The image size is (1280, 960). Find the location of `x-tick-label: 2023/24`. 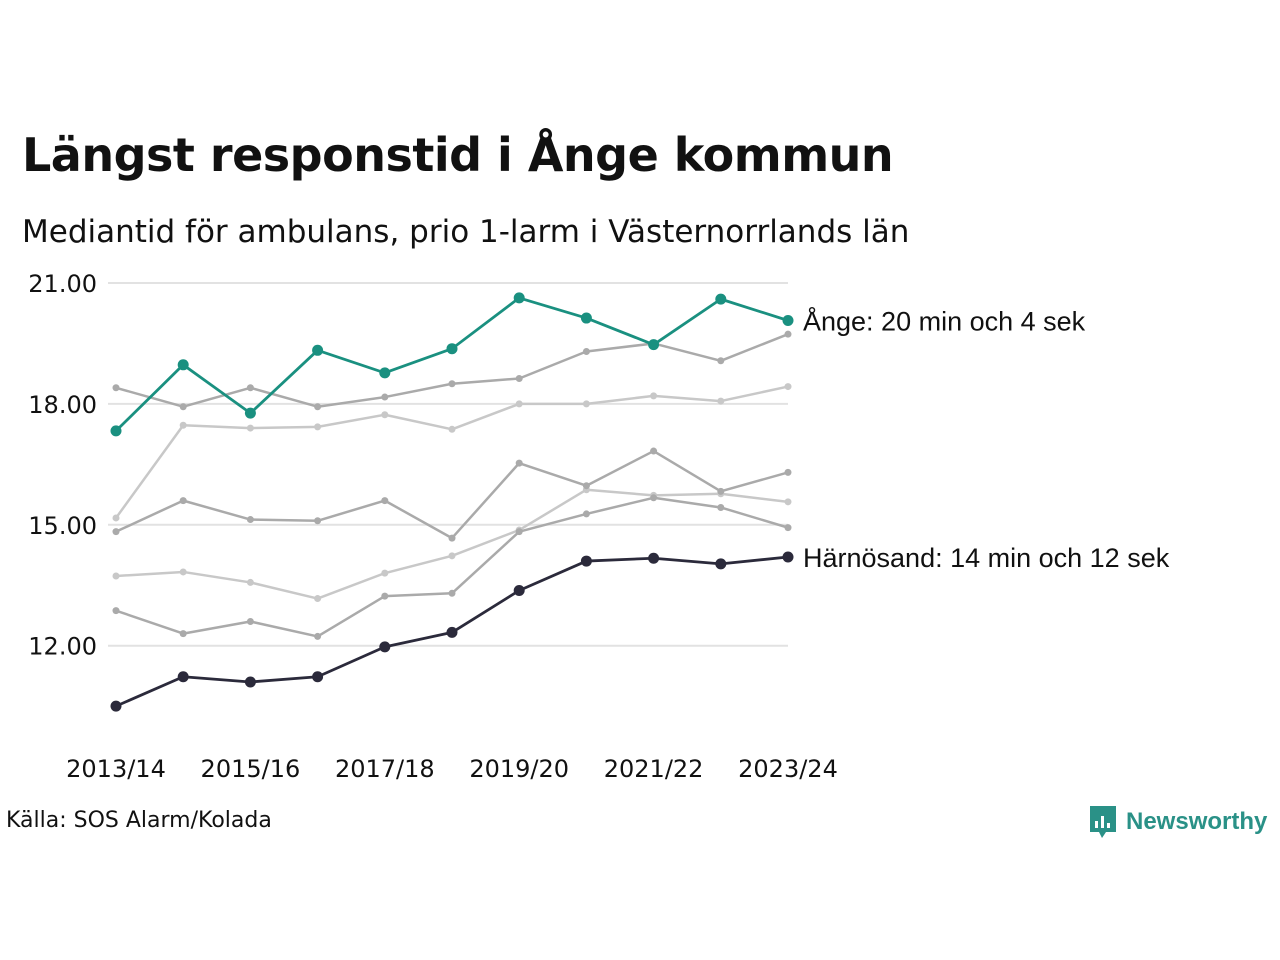

x-tick-label: 2023/24 is located at coordinates (788, 769).